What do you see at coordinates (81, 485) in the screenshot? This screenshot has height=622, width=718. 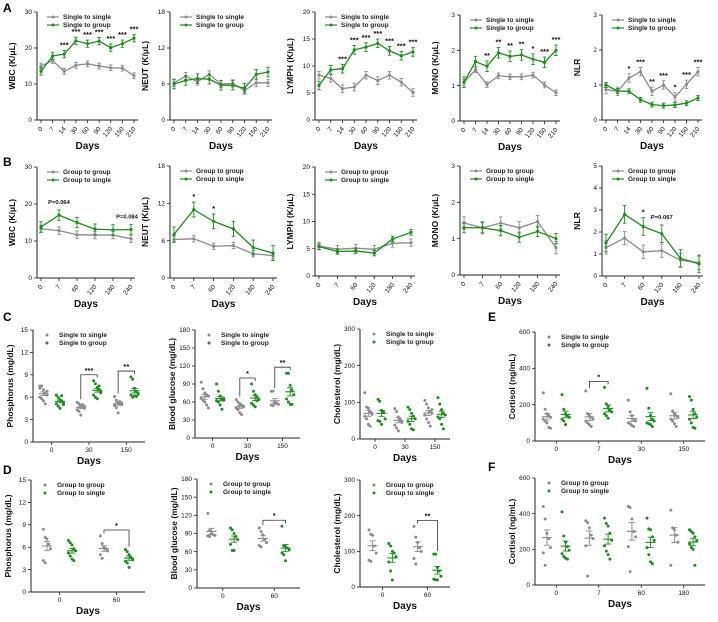 I see `legend-label: Group to group` at bounding box center [81, 485].